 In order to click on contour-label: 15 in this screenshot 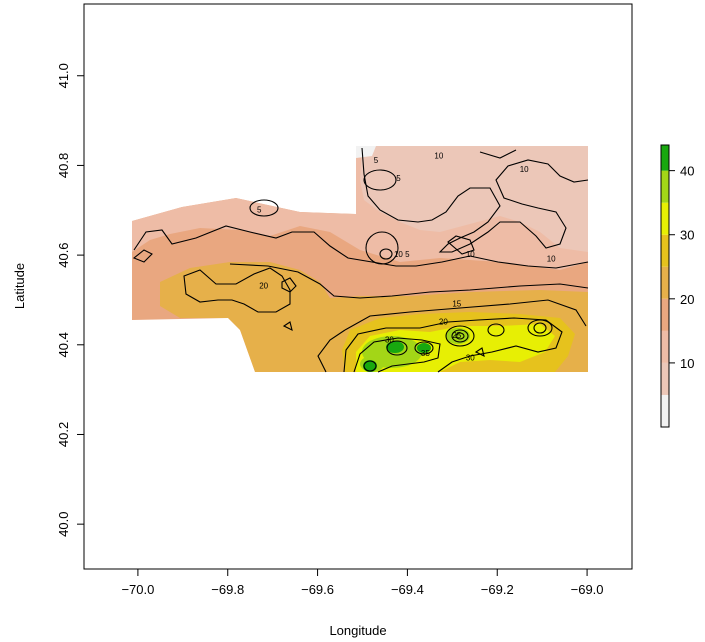, I will do `click(456, 304)`.